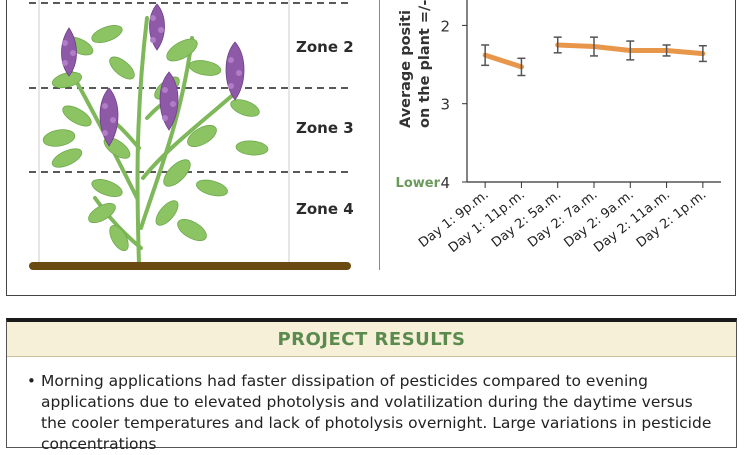 This screenshot has width=750, height=455. What do you see at coordinates (325, 47) in the screenshot?
I see `zone-2-label: Zone 2` at bounding box center [325, 47].